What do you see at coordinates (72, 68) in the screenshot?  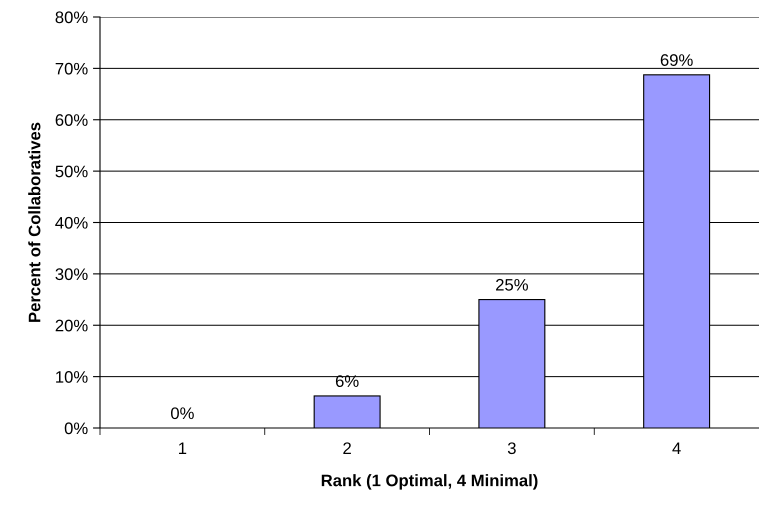 I see `y-tick-label: 70%` at bounding box center [72, 68].